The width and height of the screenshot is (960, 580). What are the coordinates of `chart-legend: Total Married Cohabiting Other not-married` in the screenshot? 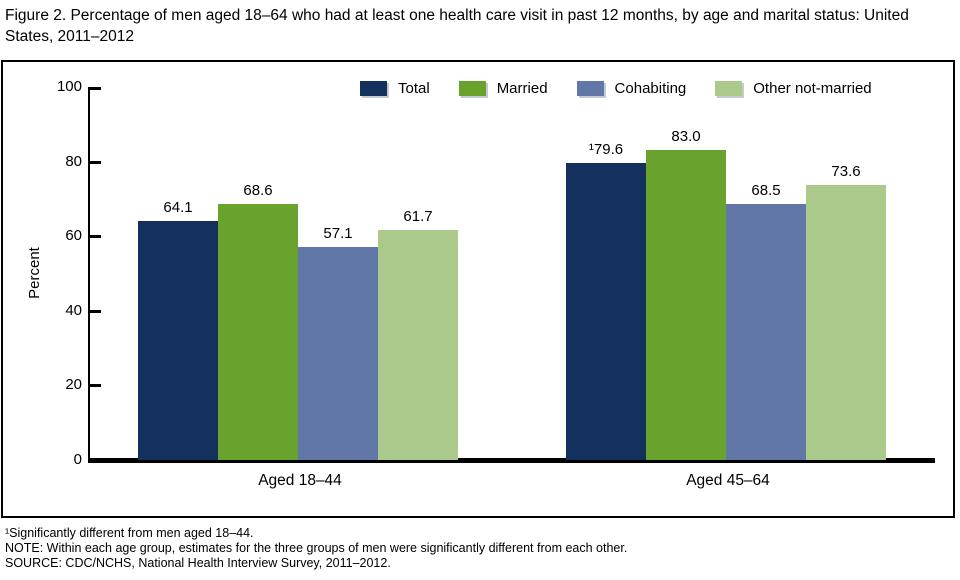 It's located at (616, 88).